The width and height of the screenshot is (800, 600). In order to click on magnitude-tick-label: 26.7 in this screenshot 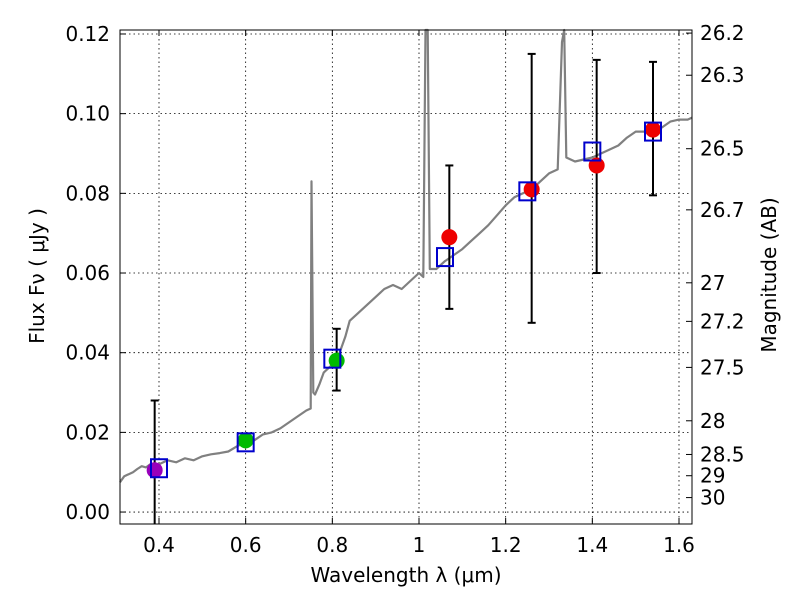, I will do `click(722, 210)`.